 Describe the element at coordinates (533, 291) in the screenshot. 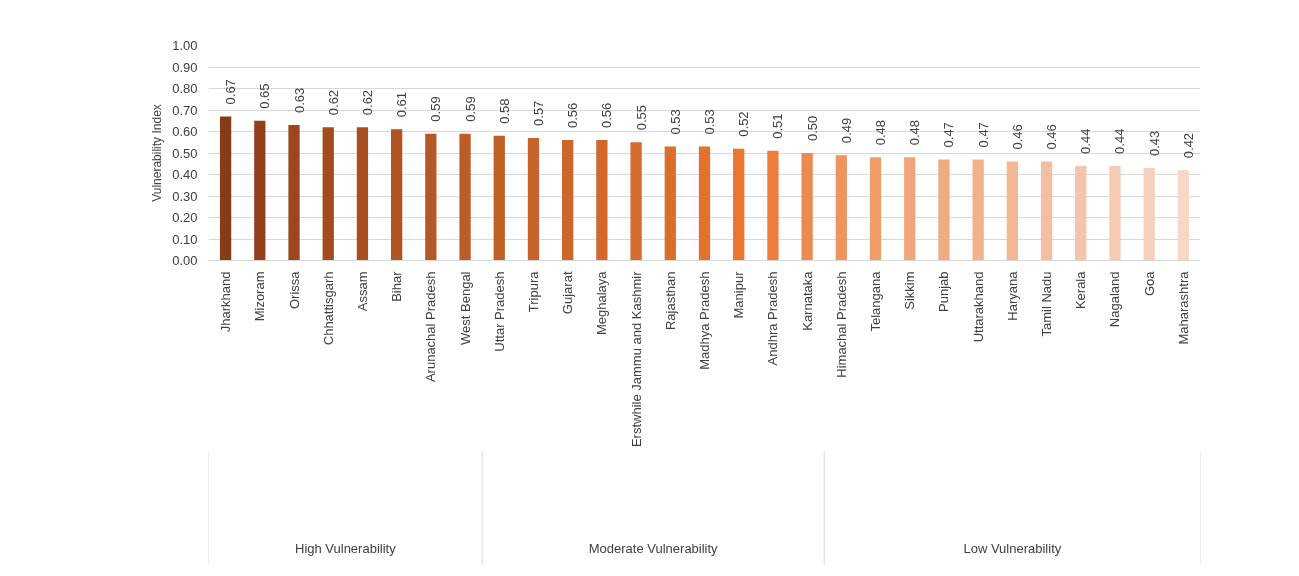

I see `x-tick-label: Tripura` at that location.